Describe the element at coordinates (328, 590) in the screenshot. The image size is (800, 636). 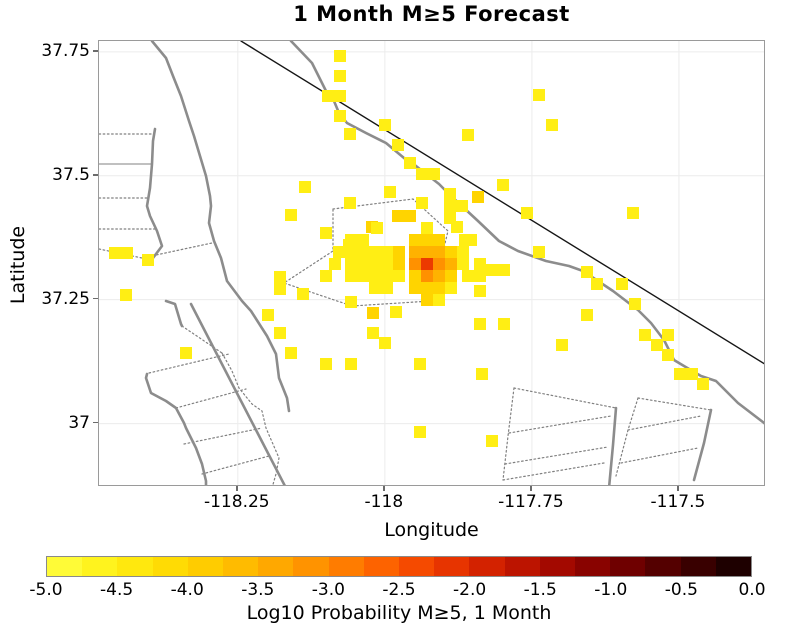
I see `colorbar-tick-label: -3.0` at that location.